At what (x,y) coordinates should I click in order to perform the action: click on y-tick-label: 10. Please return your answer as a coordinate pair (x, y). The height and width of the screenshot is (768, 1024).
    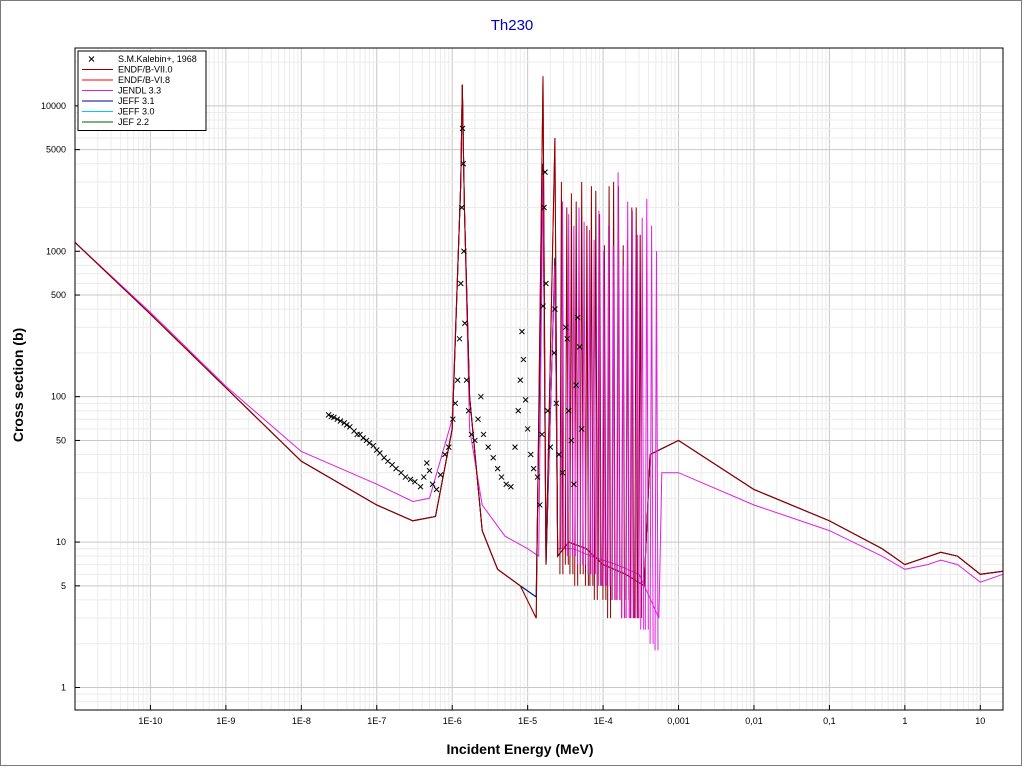
    Looking at the image, I should click on (61, 542).